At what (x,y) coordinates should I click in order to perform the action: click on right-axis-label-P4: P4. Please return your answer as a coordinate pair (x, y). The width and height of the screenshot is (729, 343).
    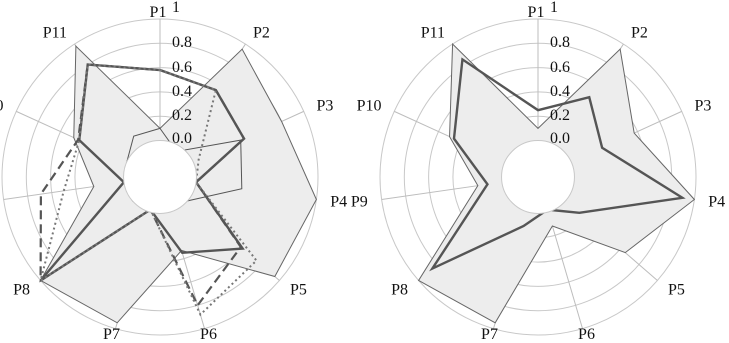
    Looking at the image, I should click on (716, 202).